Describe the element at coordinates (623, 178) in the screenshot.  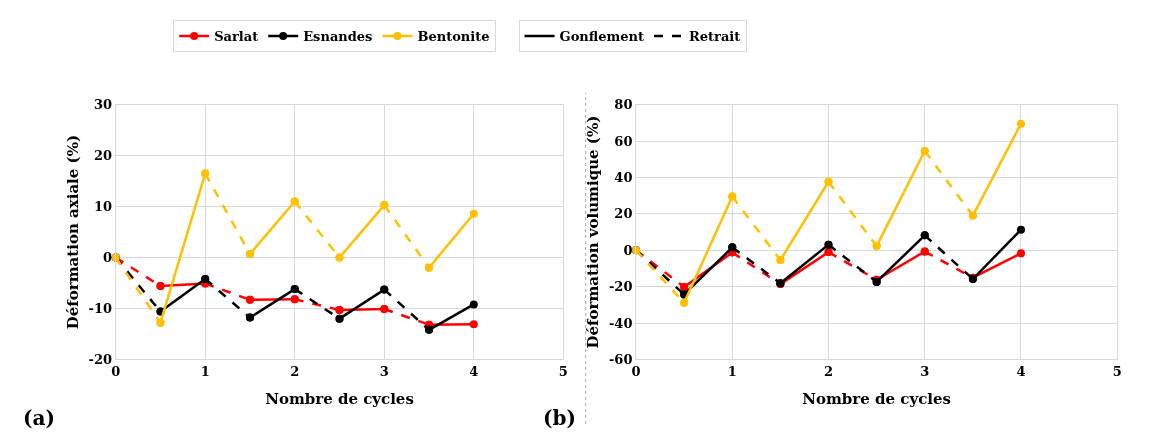
I see `y-tick-label: 40` at that location.